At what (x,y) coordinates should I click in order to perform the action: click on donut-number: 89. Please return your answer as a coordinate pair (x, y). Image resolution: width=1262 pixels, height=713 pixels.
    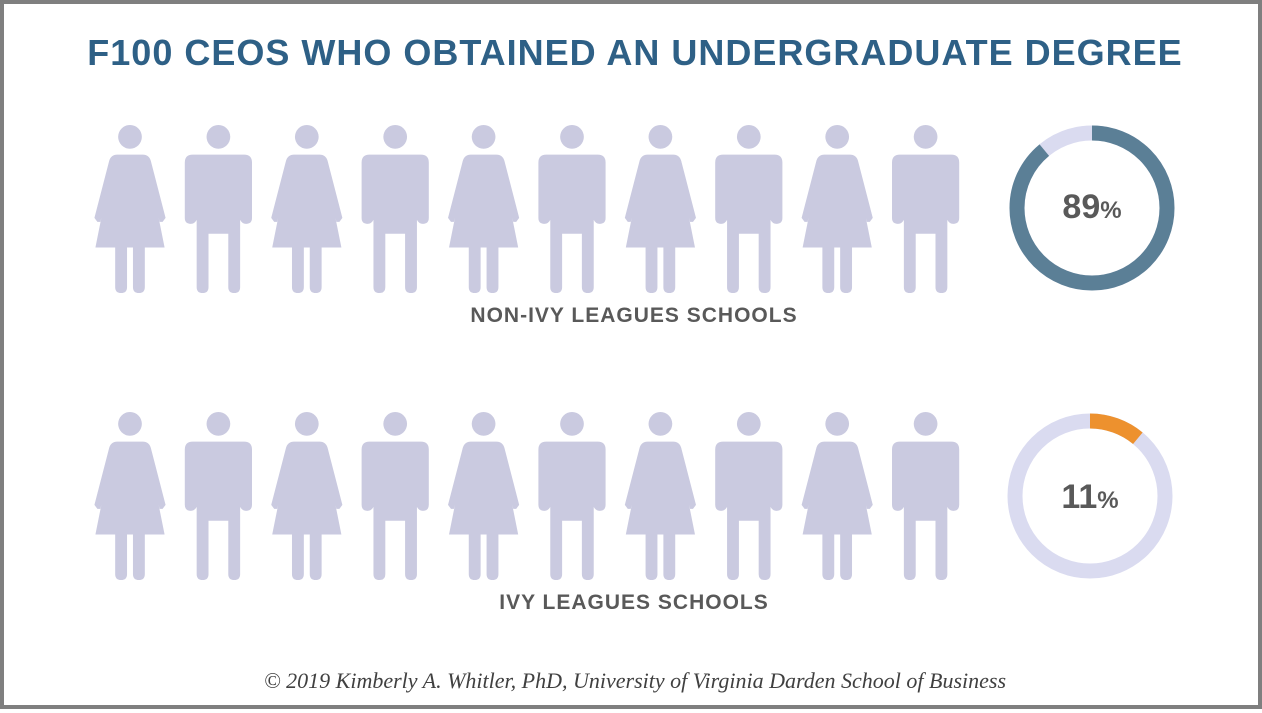
    Looking at the image, I should click on (1081, 207).